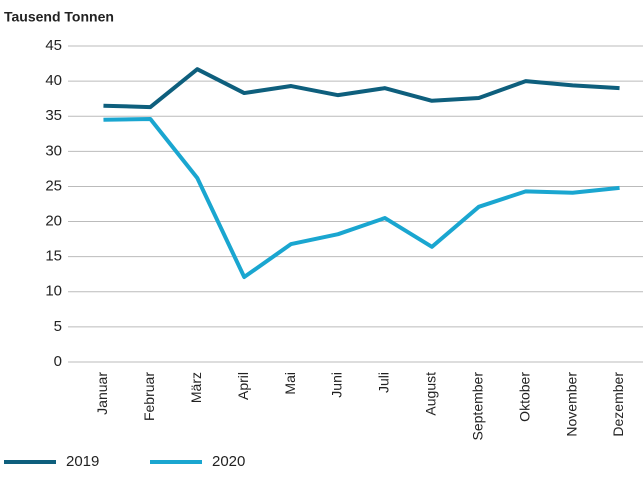  Describe the element at coordinates (102, 393) in the screenshot. I see `x-tick-label: Januar` at that location.